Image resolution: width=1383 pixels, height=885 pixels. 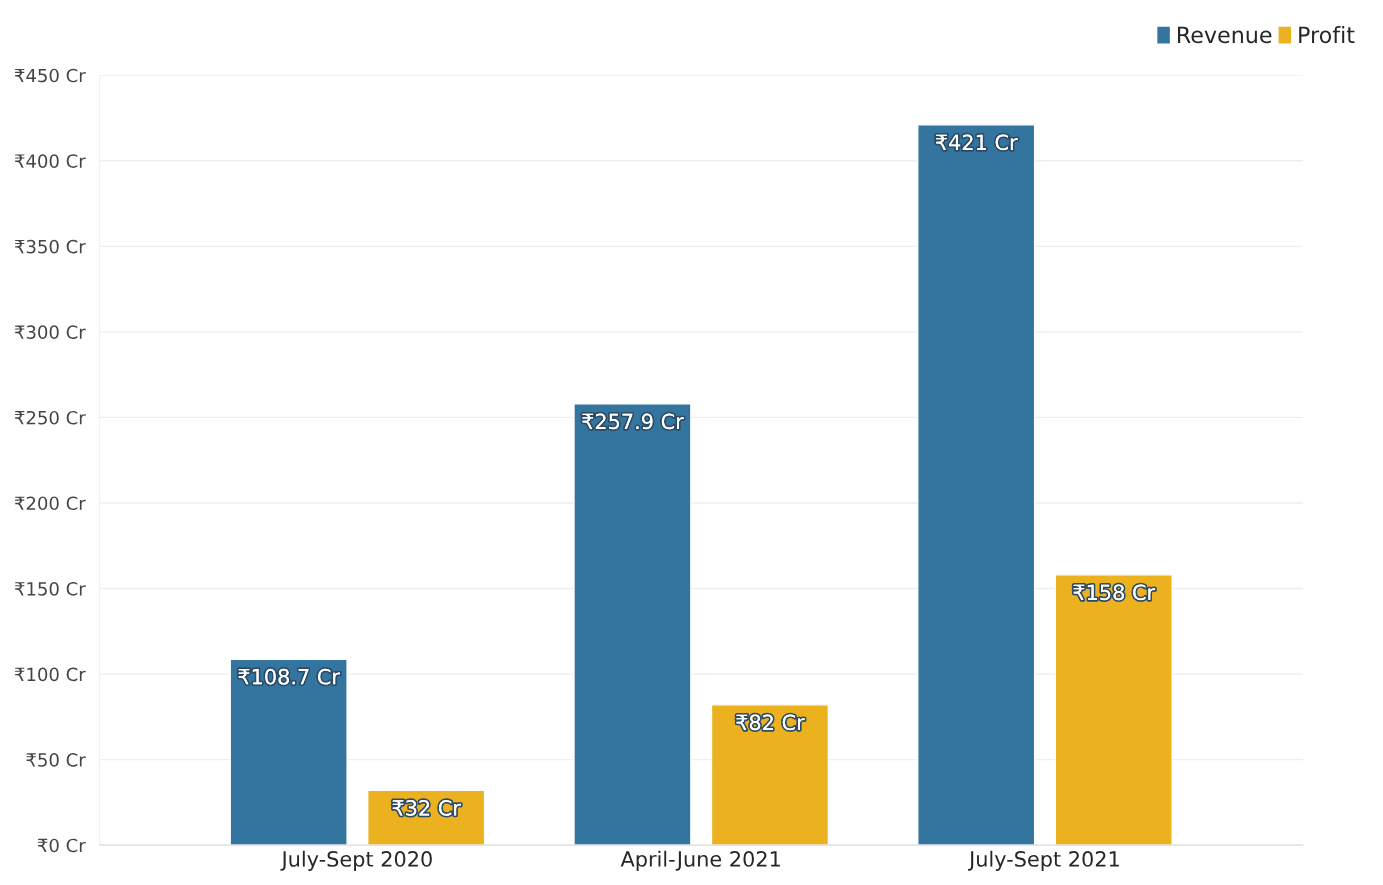 I want to click on data-label: ₹257.9 Cr, so click(x=633, y=421).